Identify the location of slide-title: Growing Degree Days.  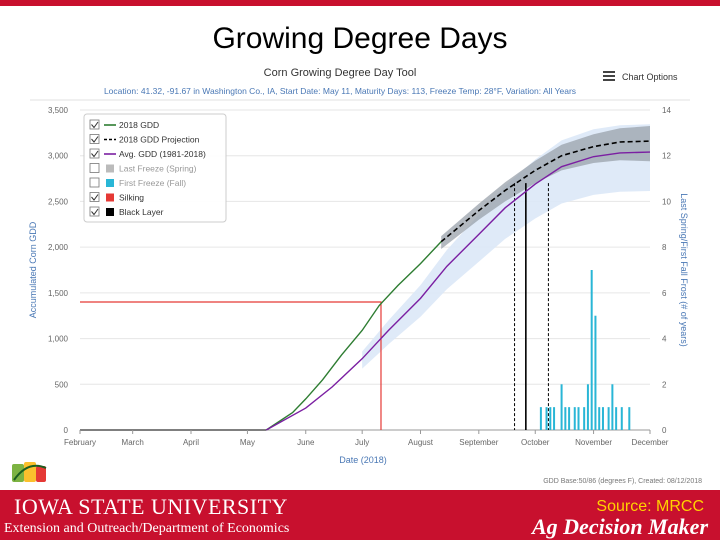
(360, 38).